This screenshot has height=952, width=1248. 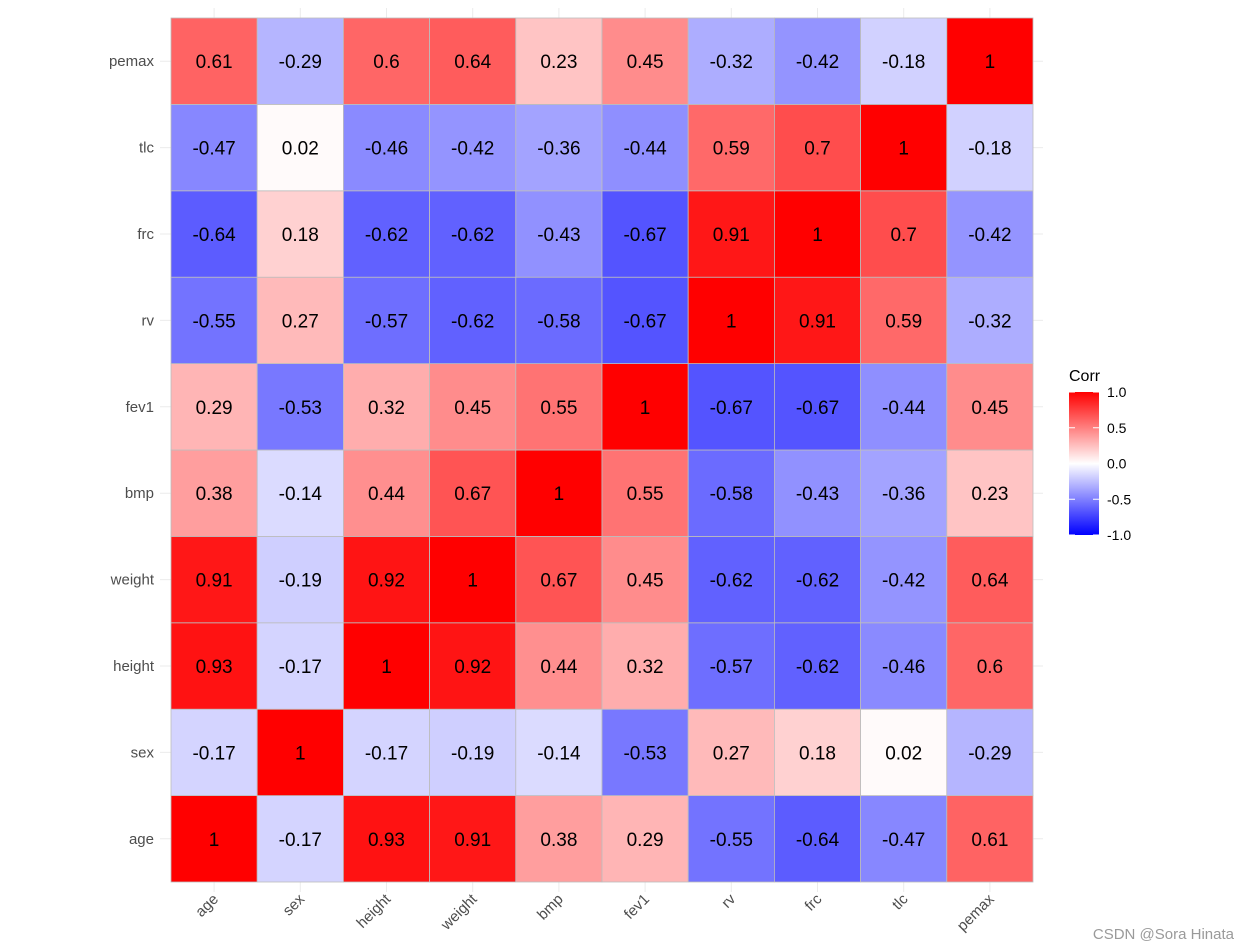 What do you see at coordinates (989, 840) in the screenshot?
I see `cell-value-label: 0.61` at bounding box center [989, 840].